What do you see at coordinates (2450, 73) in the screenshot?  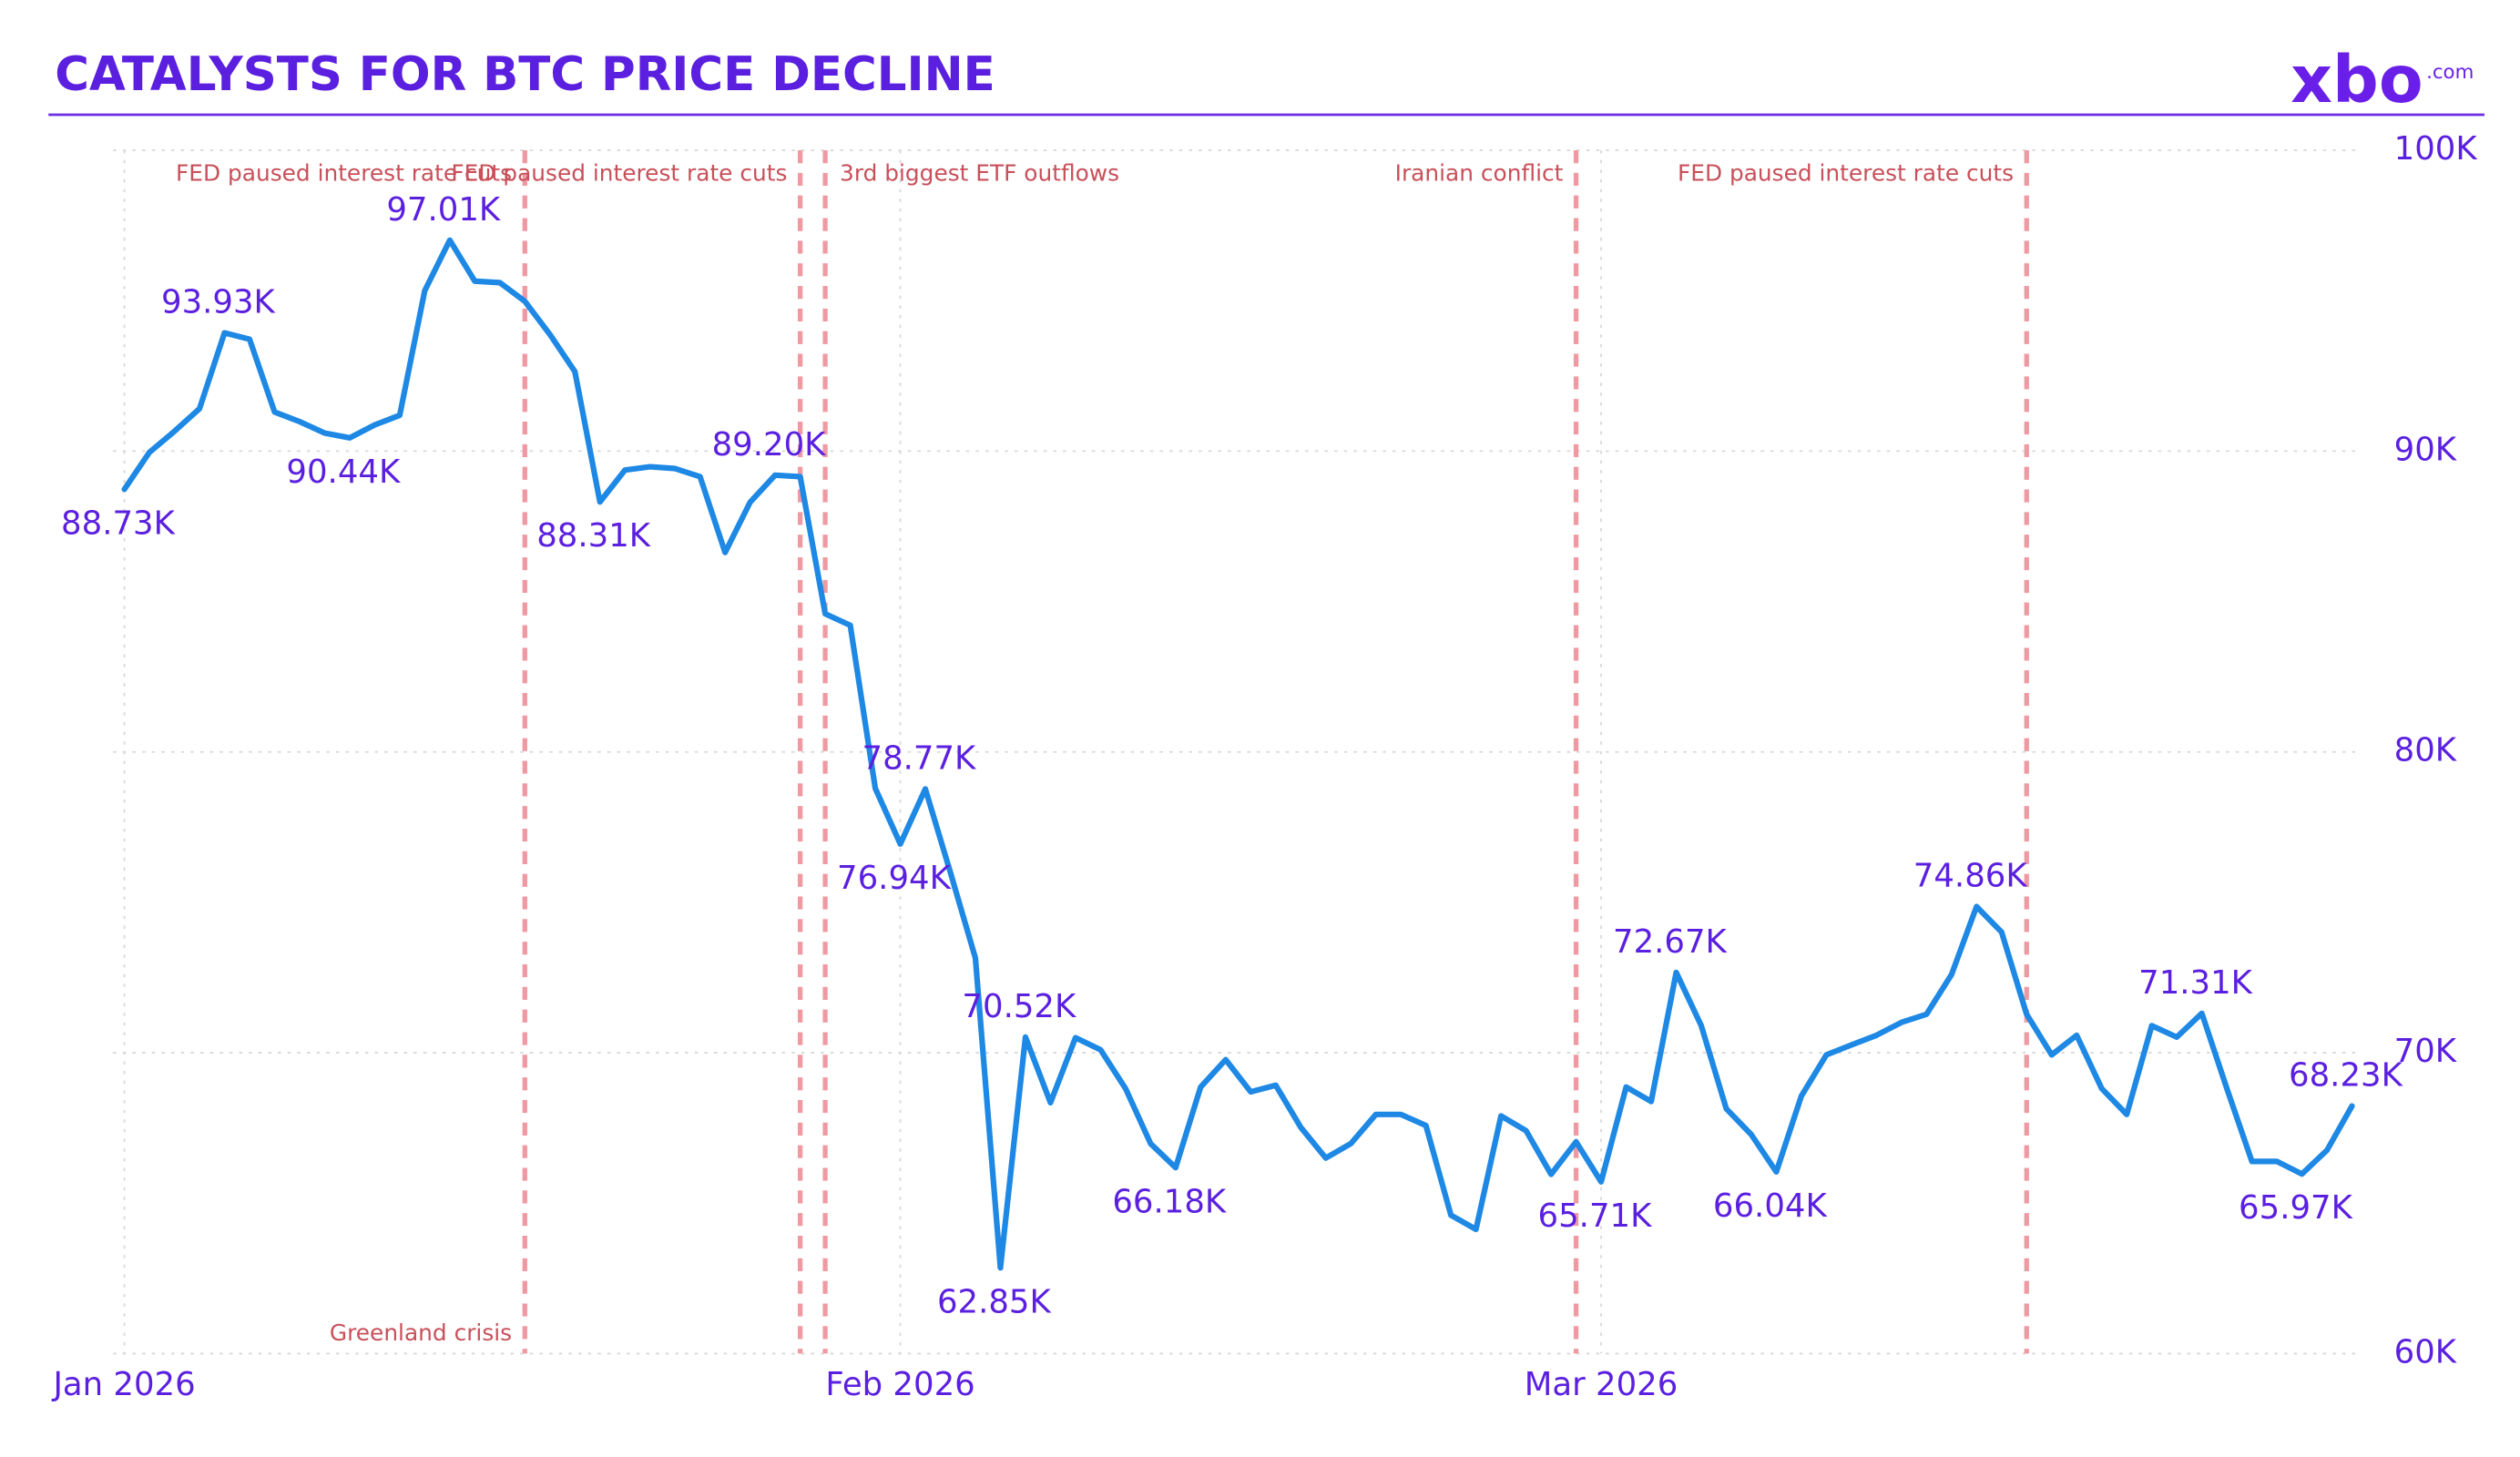 I see `logo-suffix: .com` at bounding box center [2450, 73].